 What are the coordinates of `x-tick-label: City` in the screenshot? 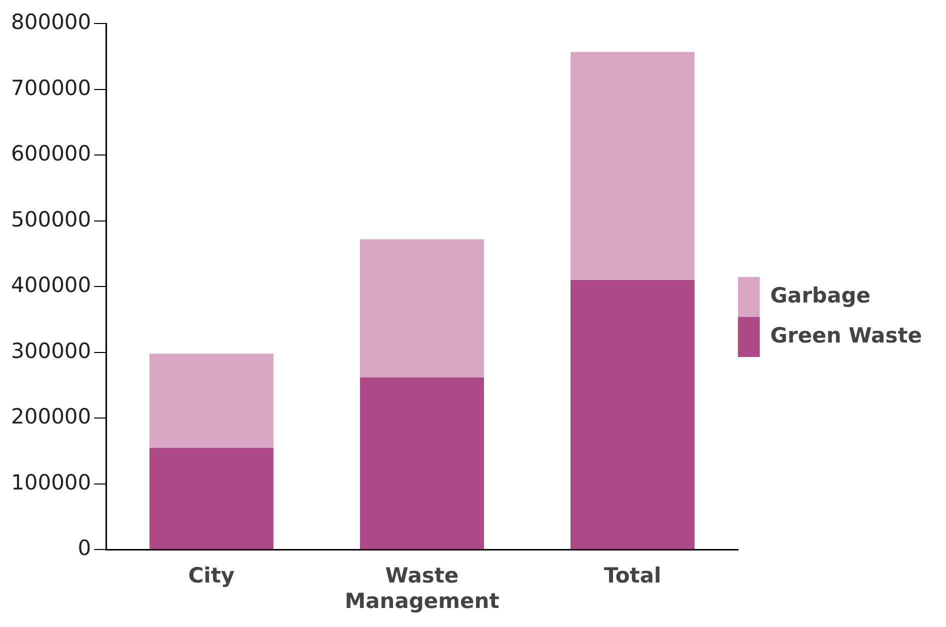 It's located at (211, 576).